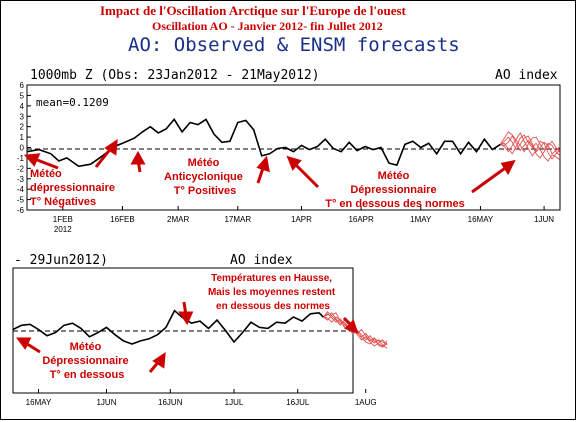  I want to click on chart-main-title: AO: Observed & ENSM forecasts, so click(294, 45).